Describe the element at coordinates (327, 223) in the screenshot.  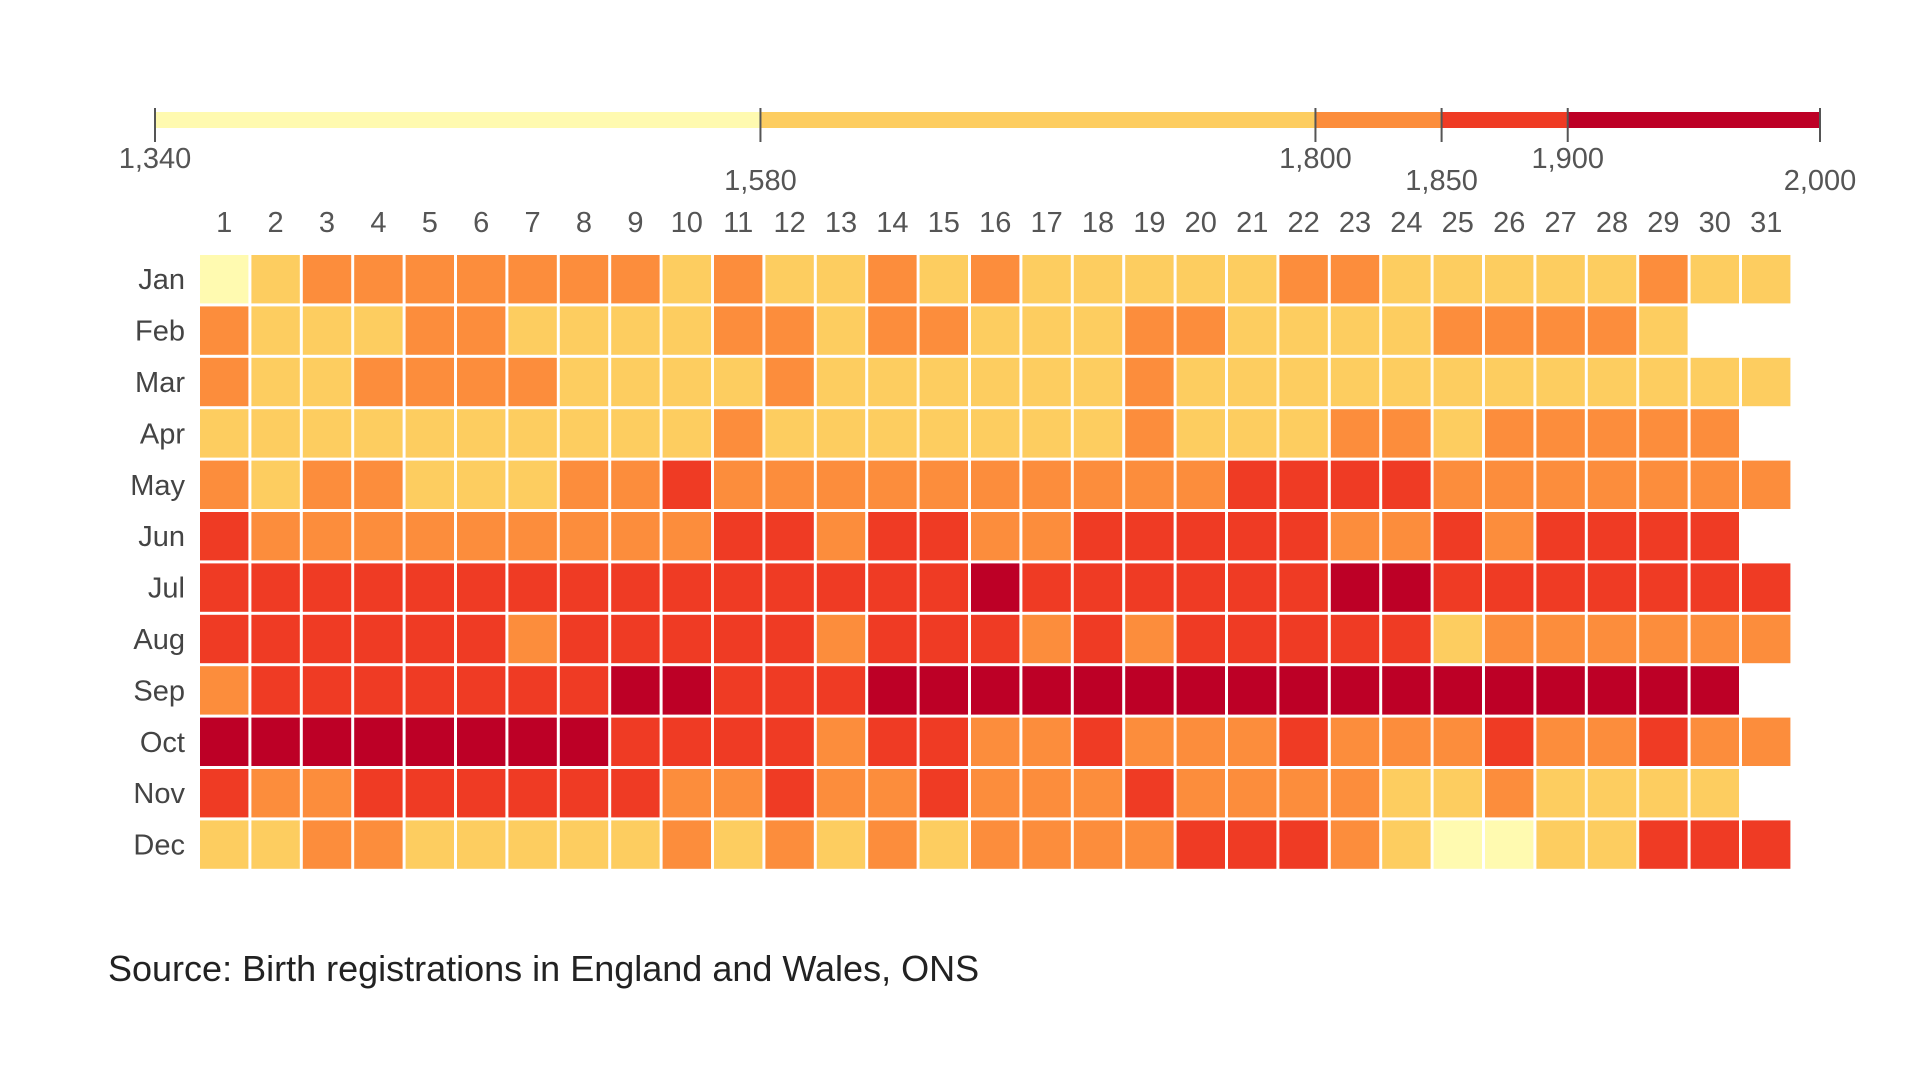
I see `x-tick-label: 3` at that location.